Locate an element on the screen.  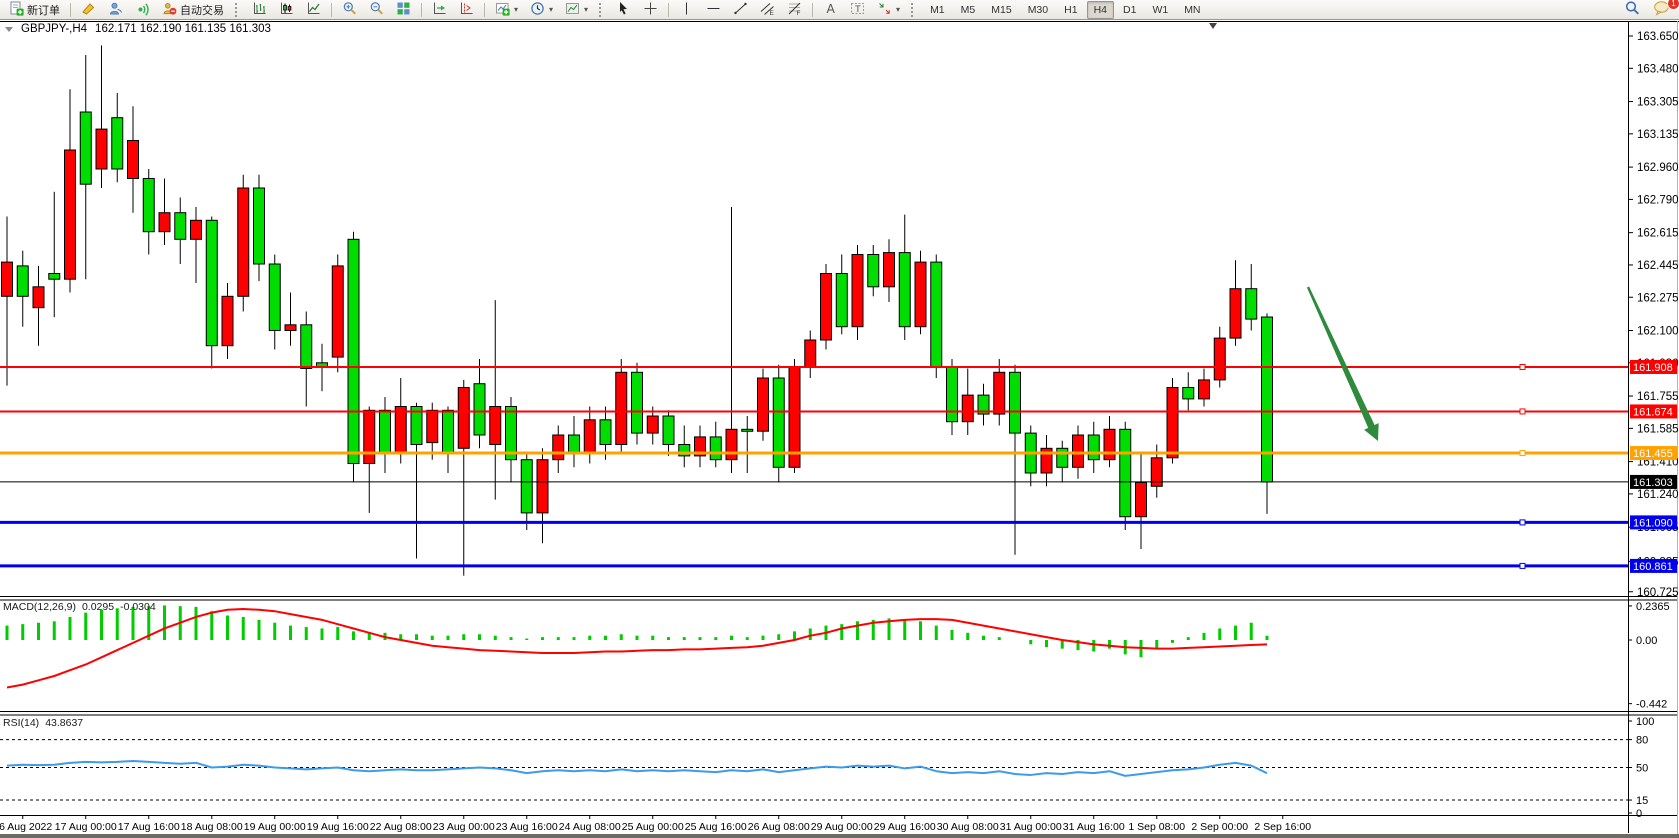
chart-context-marker is located at coordinates (9, 29).